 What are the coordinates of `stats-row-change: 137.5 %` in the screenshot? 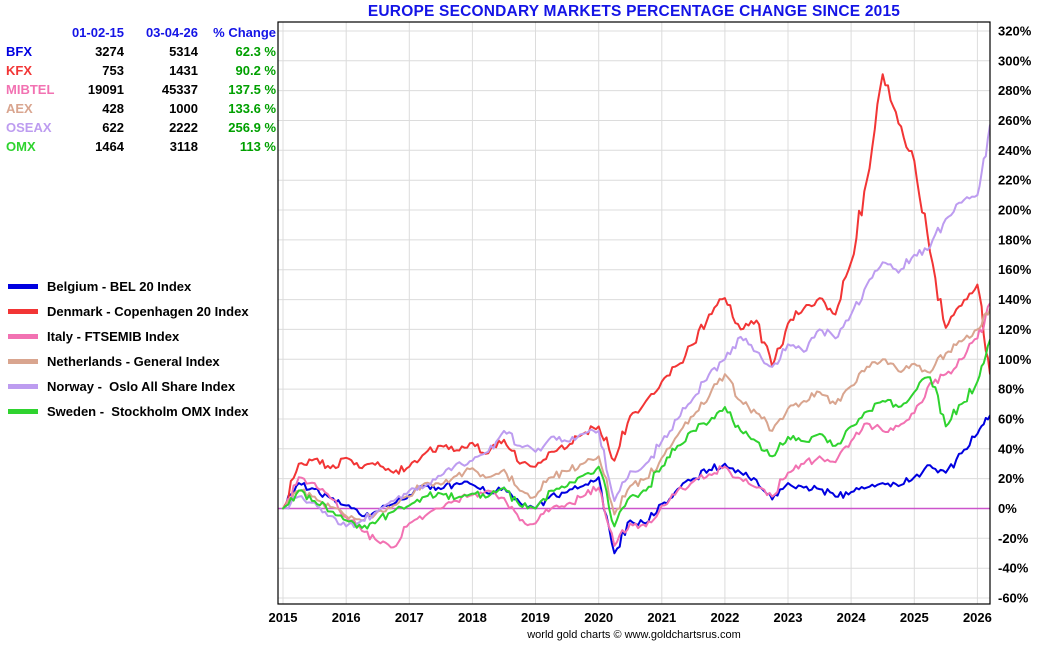 It's located at (252, 89).